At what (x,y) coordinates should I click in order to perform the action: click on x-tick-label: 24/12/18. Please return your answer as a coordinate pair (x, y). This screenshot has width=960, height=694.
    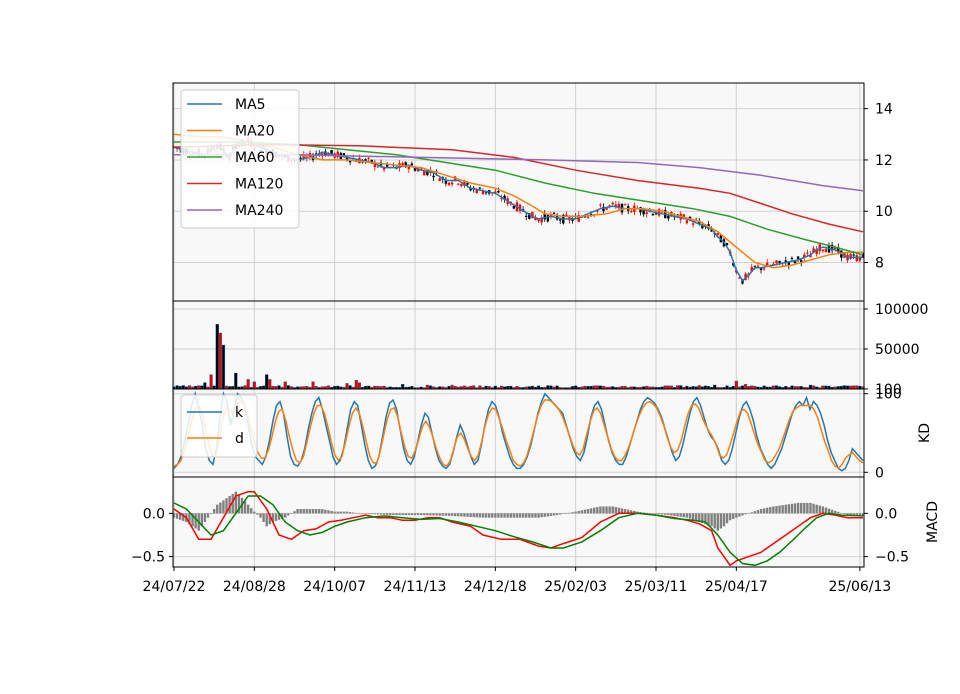
    Looking at the image, I should click on (495, 587).